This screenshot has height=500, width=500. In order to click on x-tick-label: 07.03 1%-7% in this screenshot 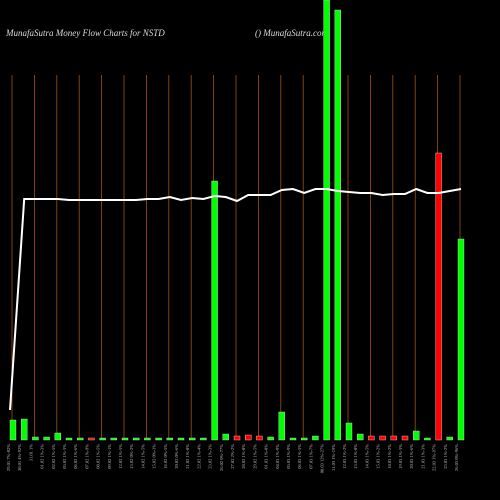, I will do `click(310, 456)`.